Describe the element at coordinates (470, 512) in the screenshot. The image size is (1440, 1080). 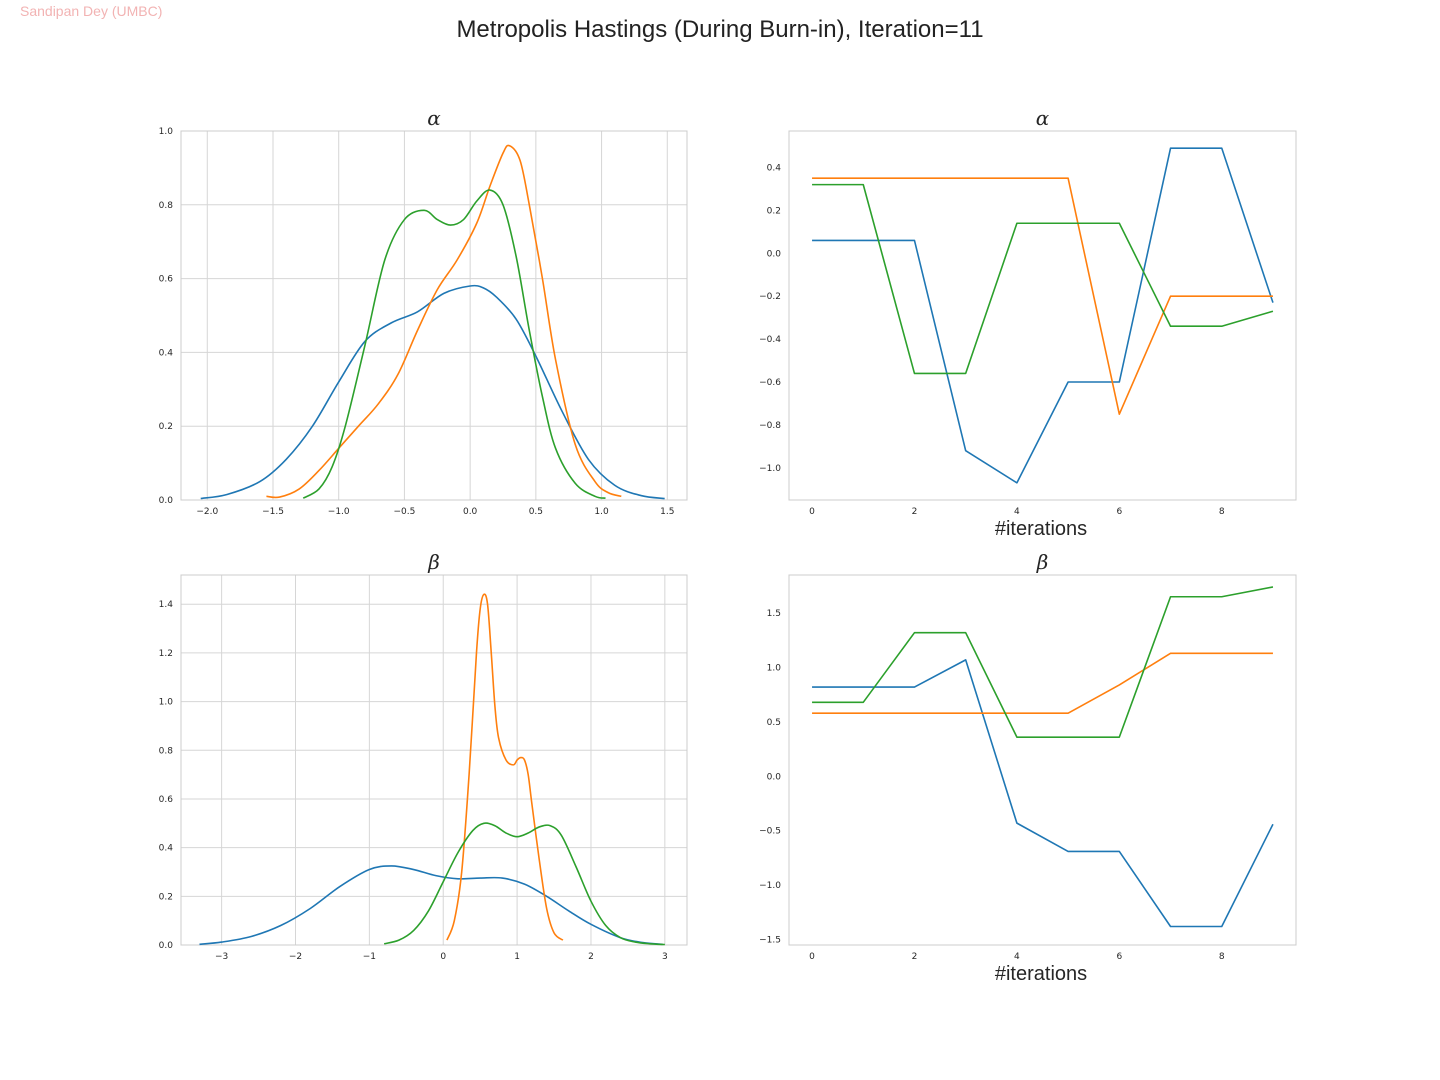
I see `kde-alpha-xtick-label: 0.0` at that location.